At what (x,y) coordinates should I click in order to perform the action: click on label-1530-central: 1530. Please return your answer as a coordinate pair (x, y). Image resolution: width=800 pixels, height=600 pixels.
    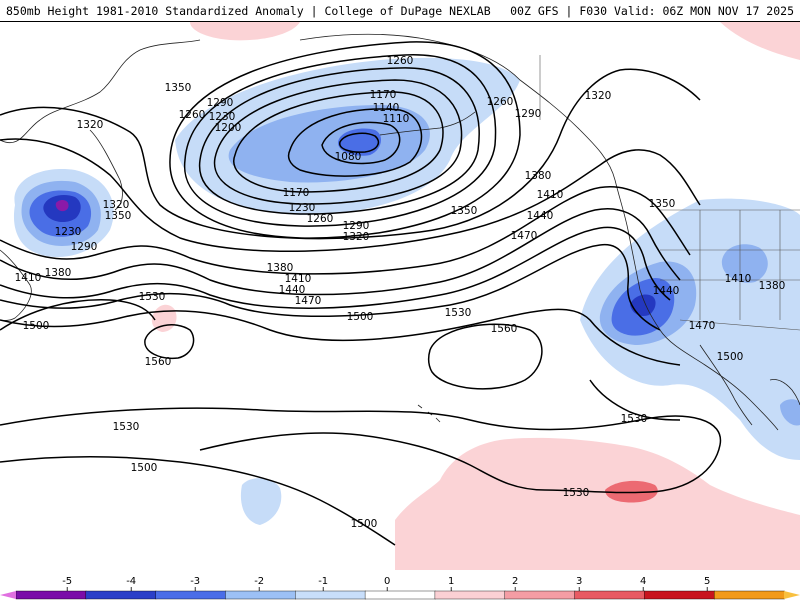
    Looking at the image, I should click on (458, 313).